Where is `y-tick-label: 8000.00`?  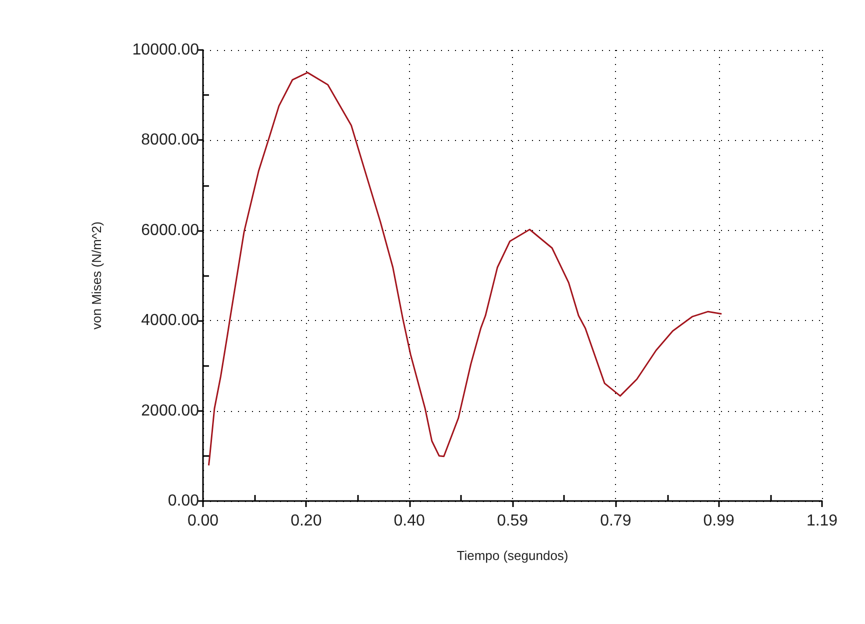 y-tick-label: 8000.00 is located at coordinates (170, 140).